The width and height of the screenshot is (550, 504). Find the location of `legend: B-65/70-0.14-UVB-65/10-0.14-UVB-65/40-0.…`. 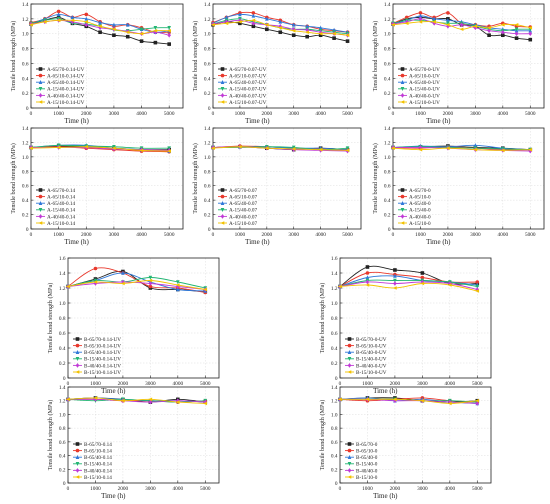

legend: B-65/70-0.14-UVB-65/10-0.14-UVB-65/40-0.… is located at coordinates (97, 356).